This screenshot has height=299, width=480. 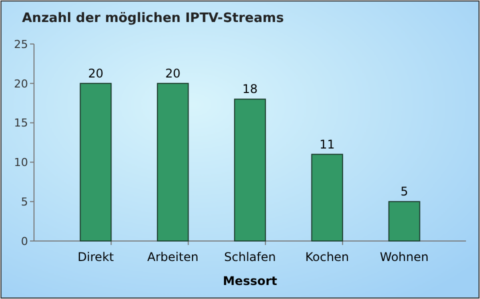 What do you see at coordinates (21, 83) in the screenshot?
I see `y-tick-label: 20` at bounding box center [21, 83].